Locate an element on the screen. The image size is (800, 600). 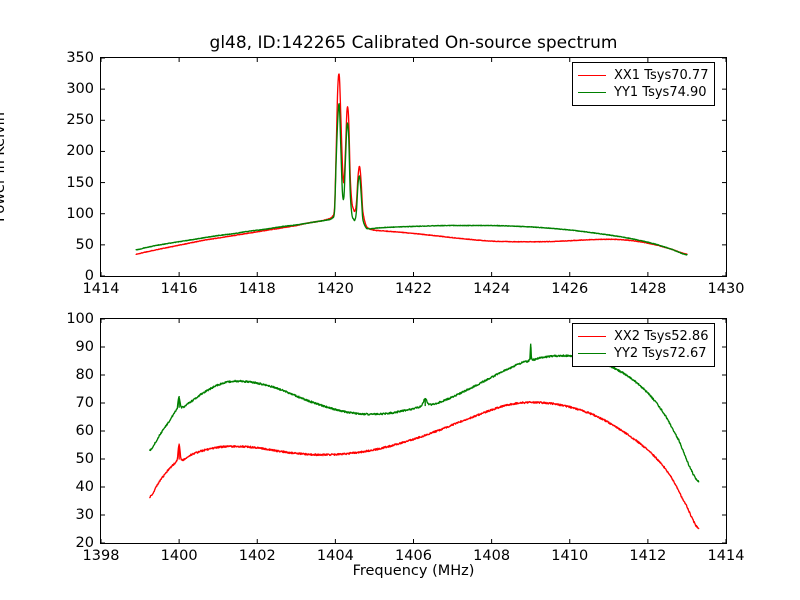
y-axis-tick-label: 250 is located at coordinates (80, 120).